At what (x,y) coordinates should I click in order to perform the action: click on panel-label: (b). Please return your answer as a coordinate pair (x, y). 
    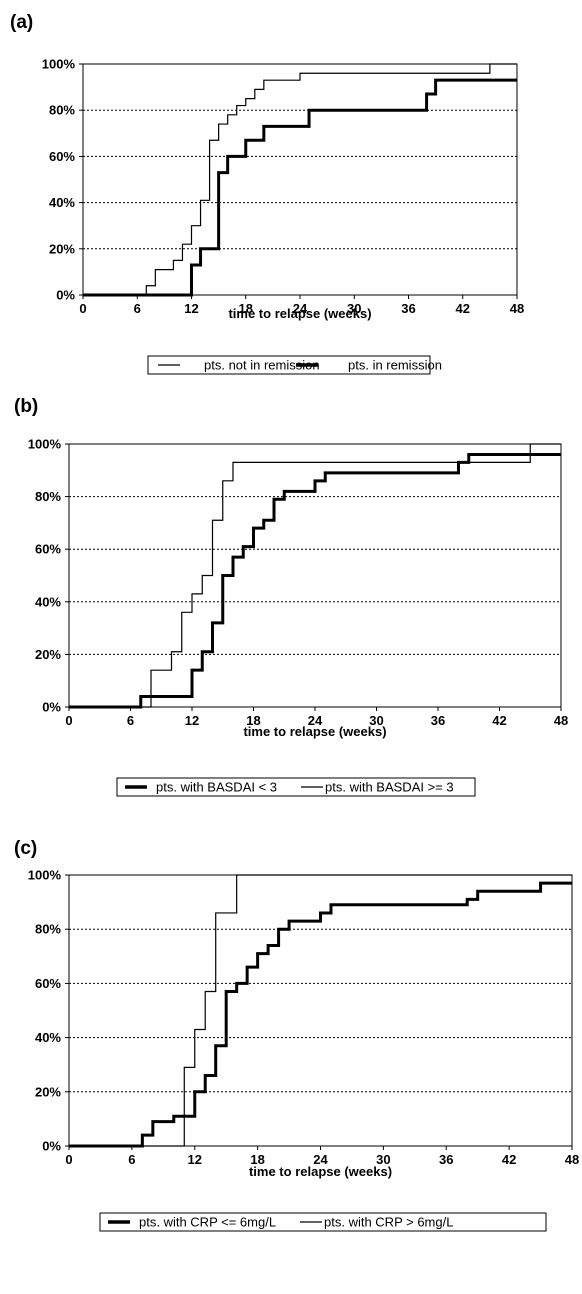
    Looking at the image, I should click on (26, 406).